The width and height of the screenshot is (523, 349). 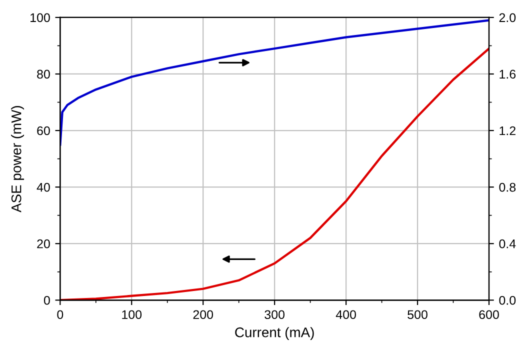 I want to click on y2-tick-label: 0.8, so click(x=507, y=187).